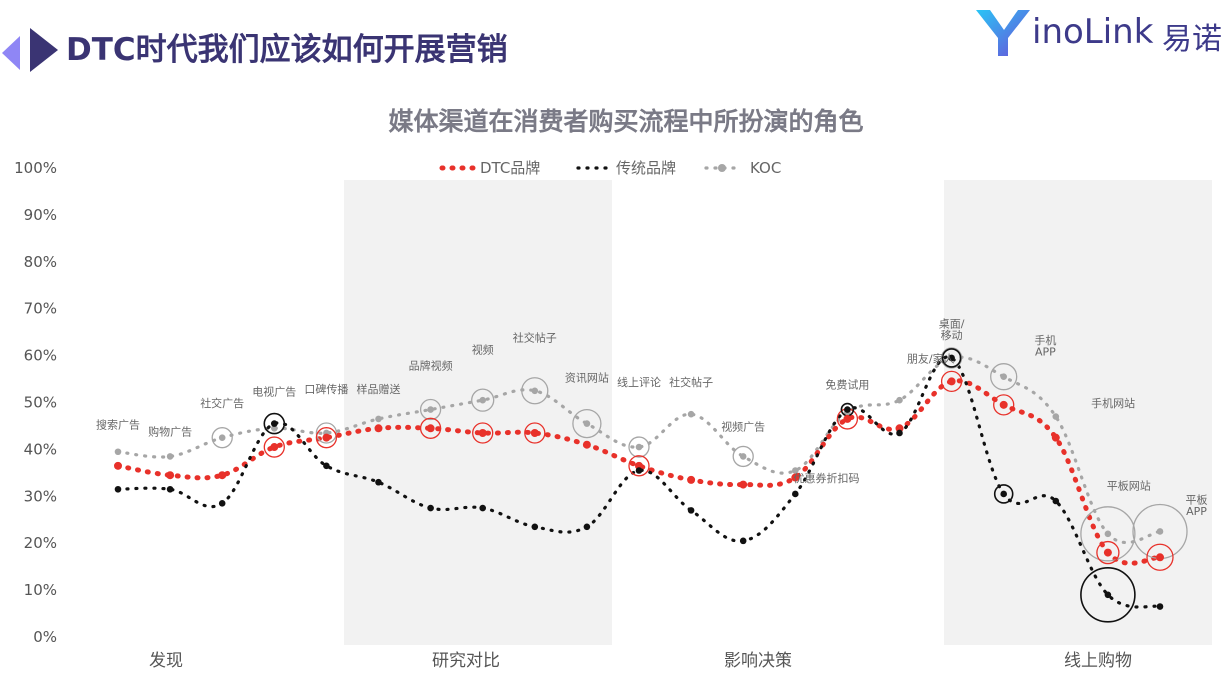 Image resolution: width=1229 pixels, height=680 pixels. Describe the element at coordinates (743, 427) in the screenshot. I see `annotation-label: 视频广告` at that location.